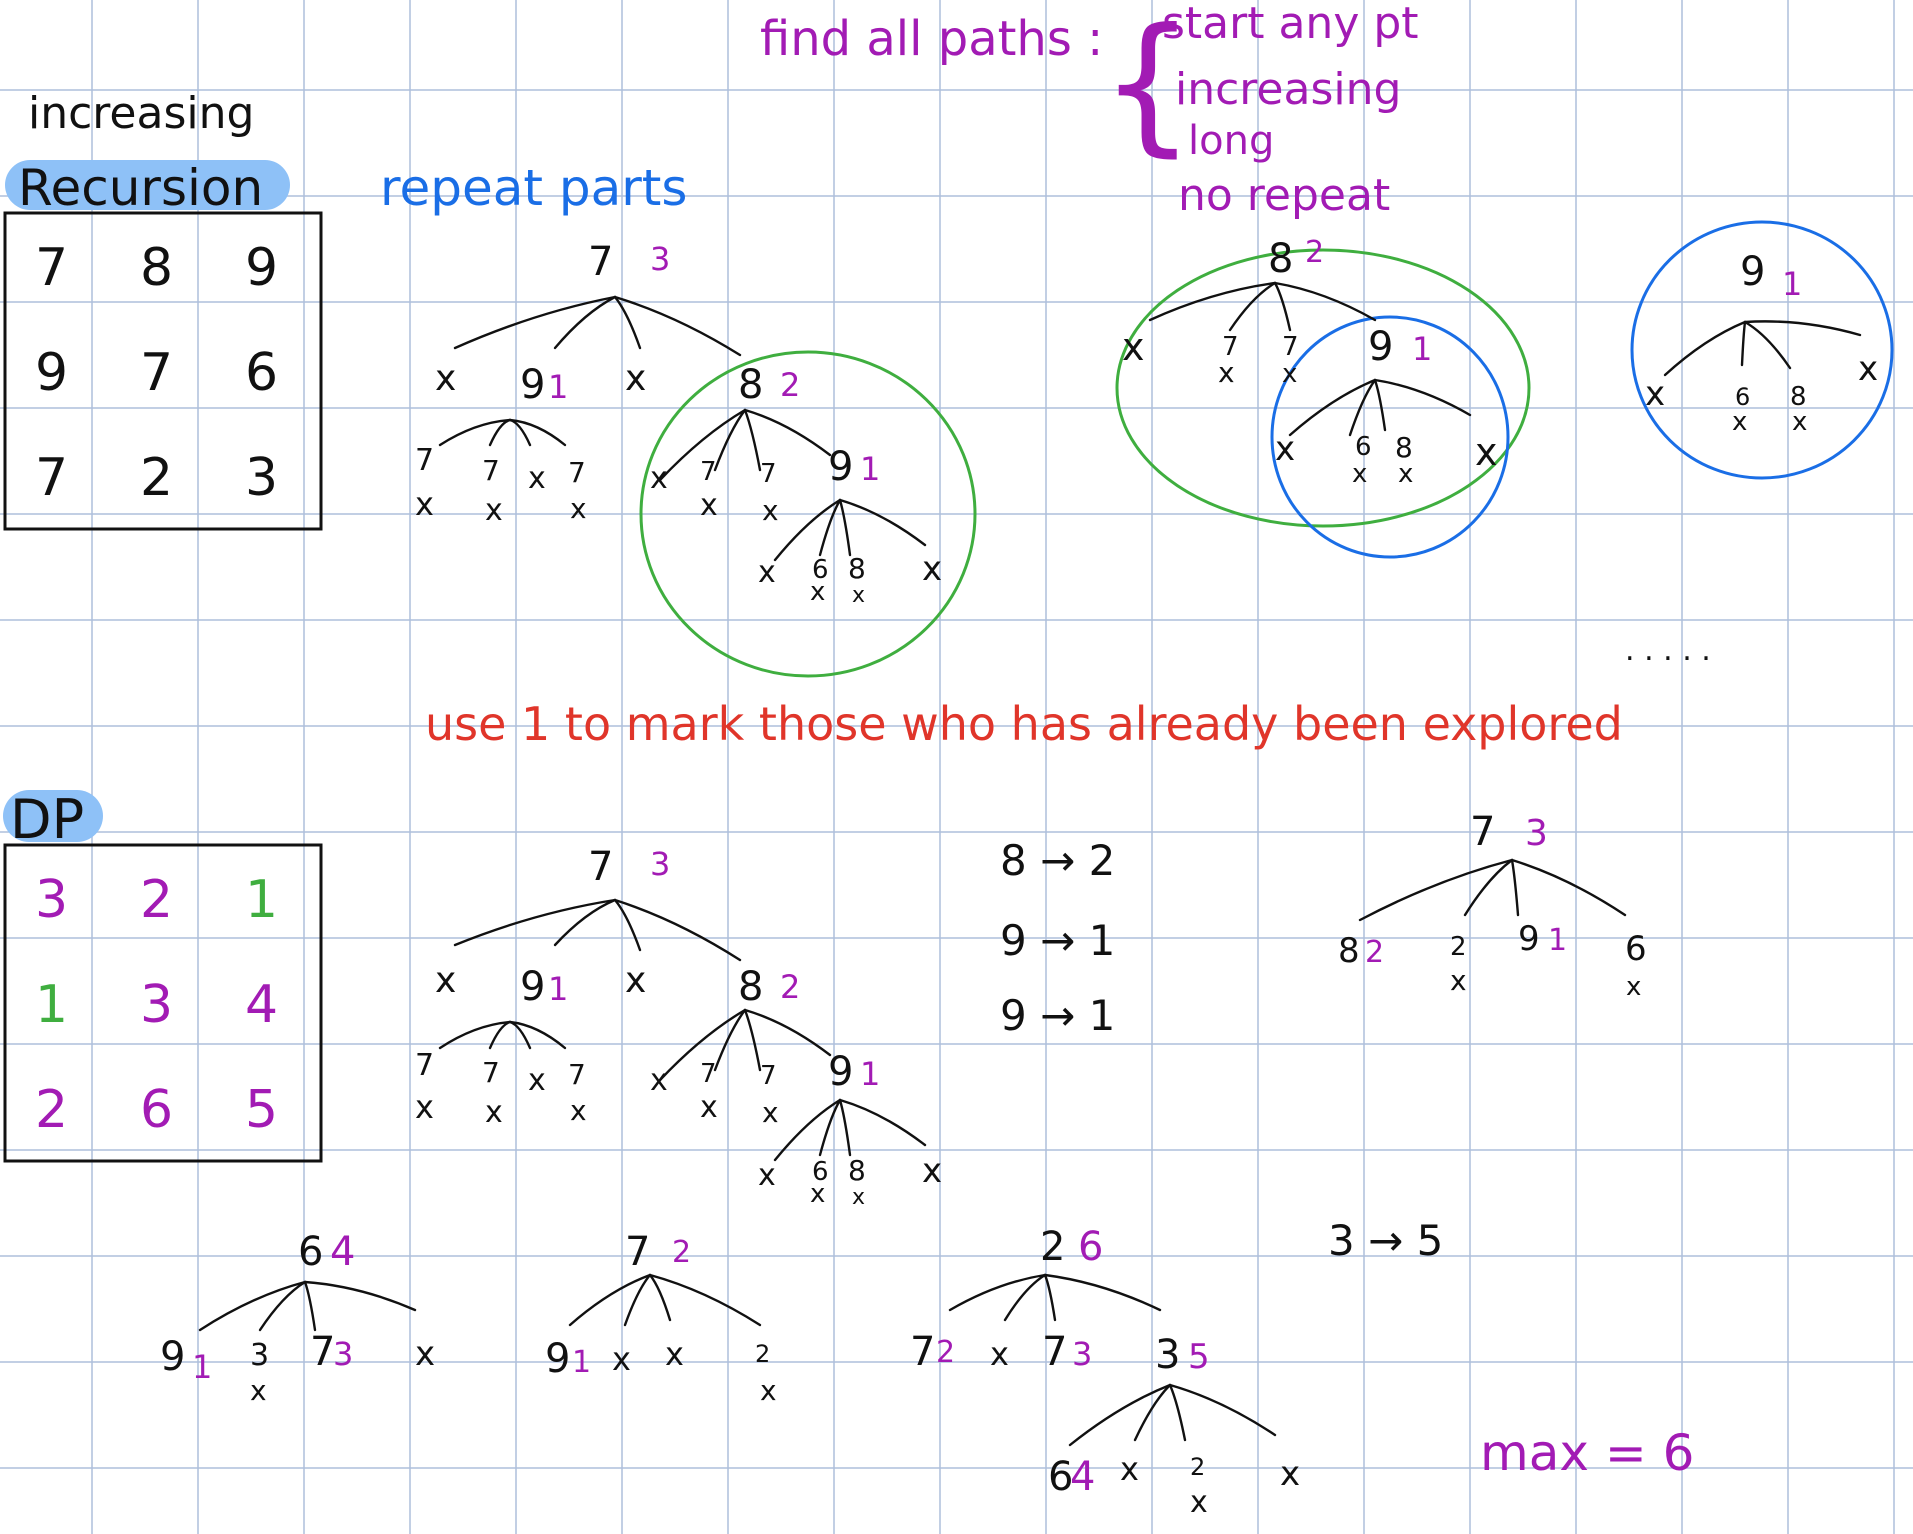 The image size is (1913, 1534). What do you see at coordinates (261, 1110) in the screenshot?
I see `dp-cell-2-2: 5` at bounding box center [261, 1110].